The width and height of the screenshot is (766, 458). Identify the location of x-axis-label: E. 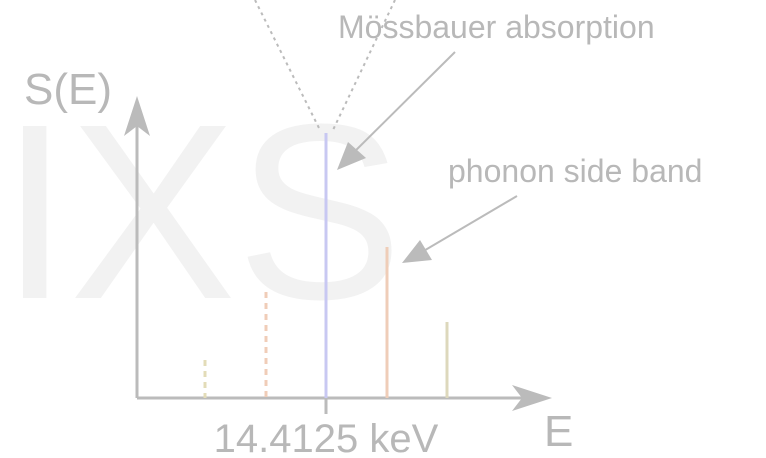
(558, 431).